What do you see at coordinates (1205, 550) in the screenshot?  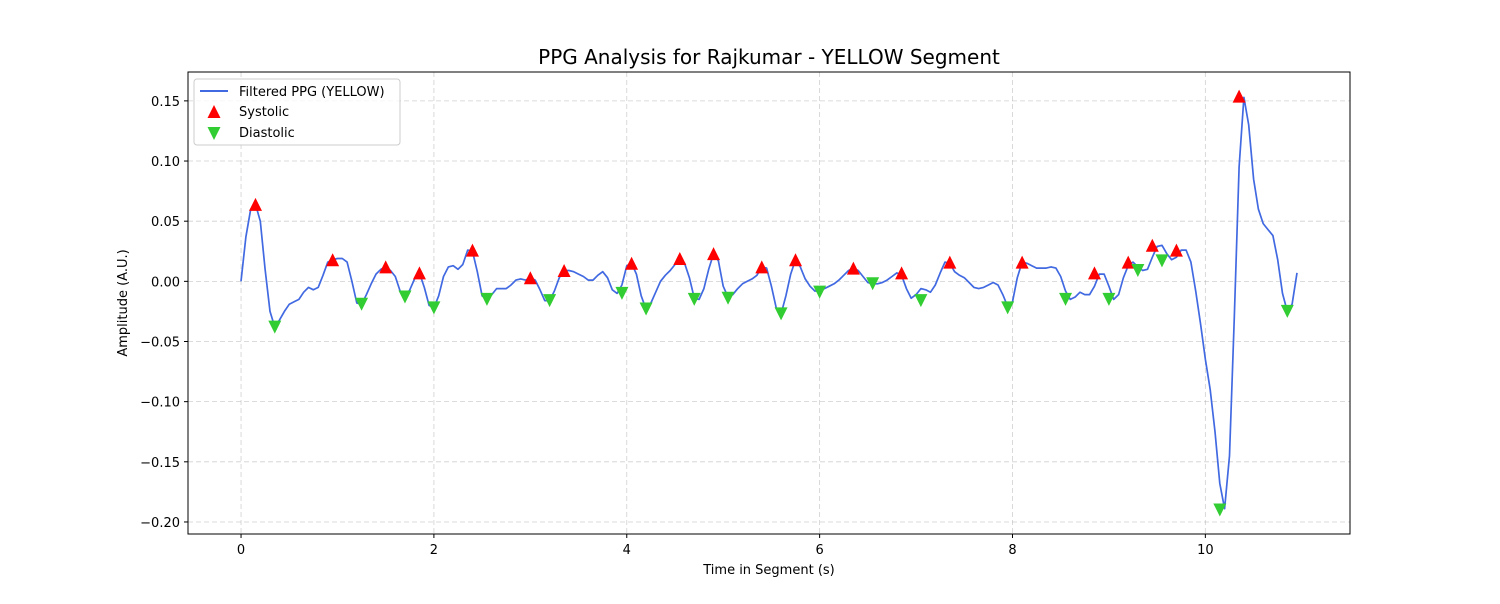 I see `x-tick-label: 10` at bounding box center [1205, 550].